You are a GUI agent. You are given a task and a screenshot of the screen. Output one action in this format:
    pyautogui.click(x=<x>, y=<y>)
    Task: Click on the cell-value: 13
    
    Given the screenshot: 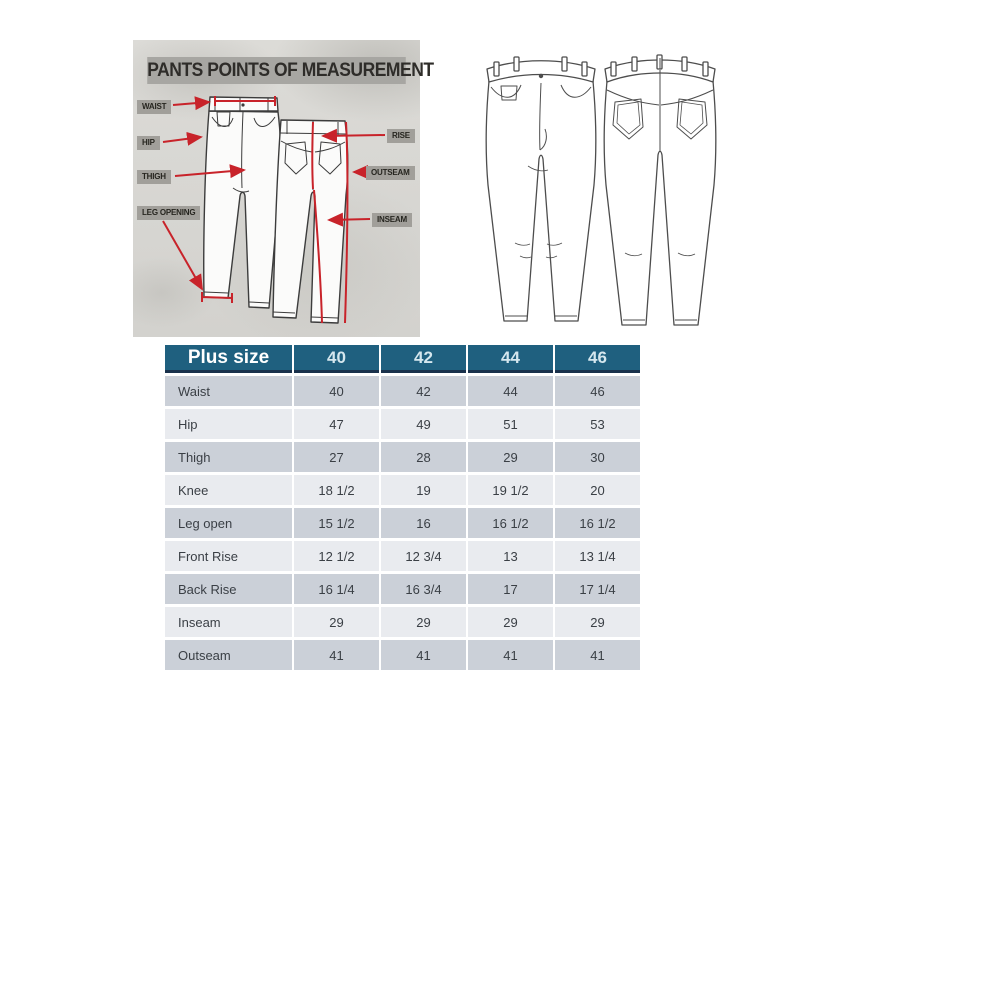 What is the action you would take?
    pyautogui.click(x=510, y=556)
    